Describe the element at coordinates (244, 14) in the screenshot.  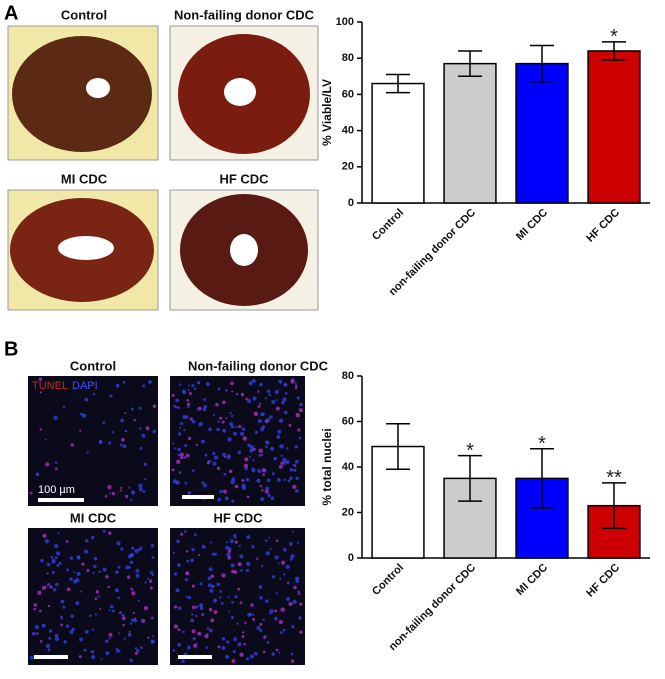
I see `photo-caption: Non-failing donor CDC` at that location.